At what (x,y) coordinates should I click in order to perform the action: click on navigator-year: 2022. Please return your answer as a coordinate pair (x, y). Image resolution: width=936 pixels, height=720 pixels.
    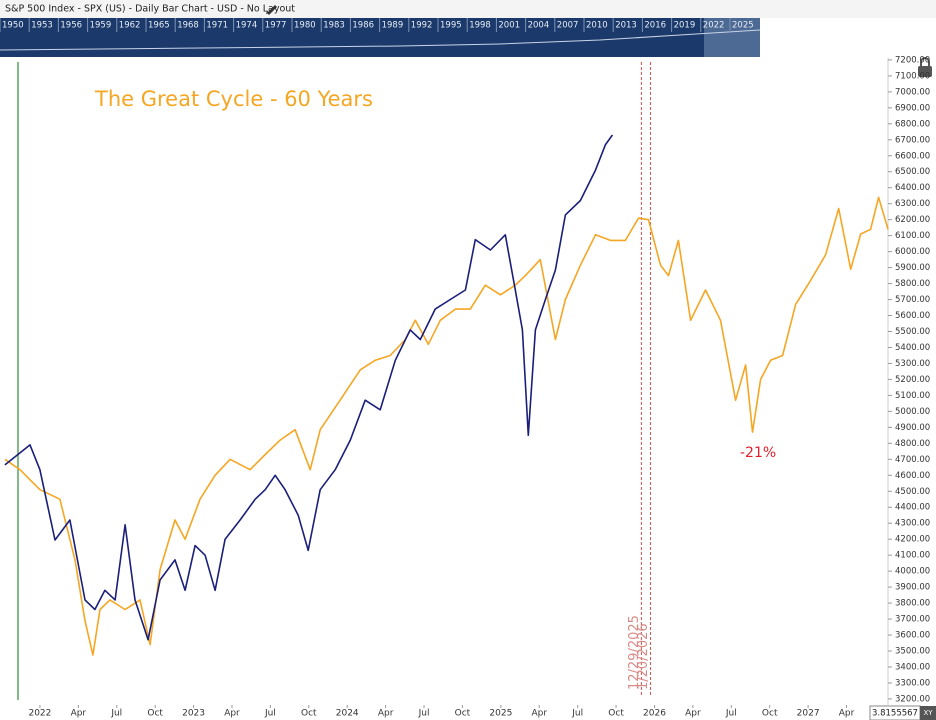
    Looking at the image, I should click on (714, 26).